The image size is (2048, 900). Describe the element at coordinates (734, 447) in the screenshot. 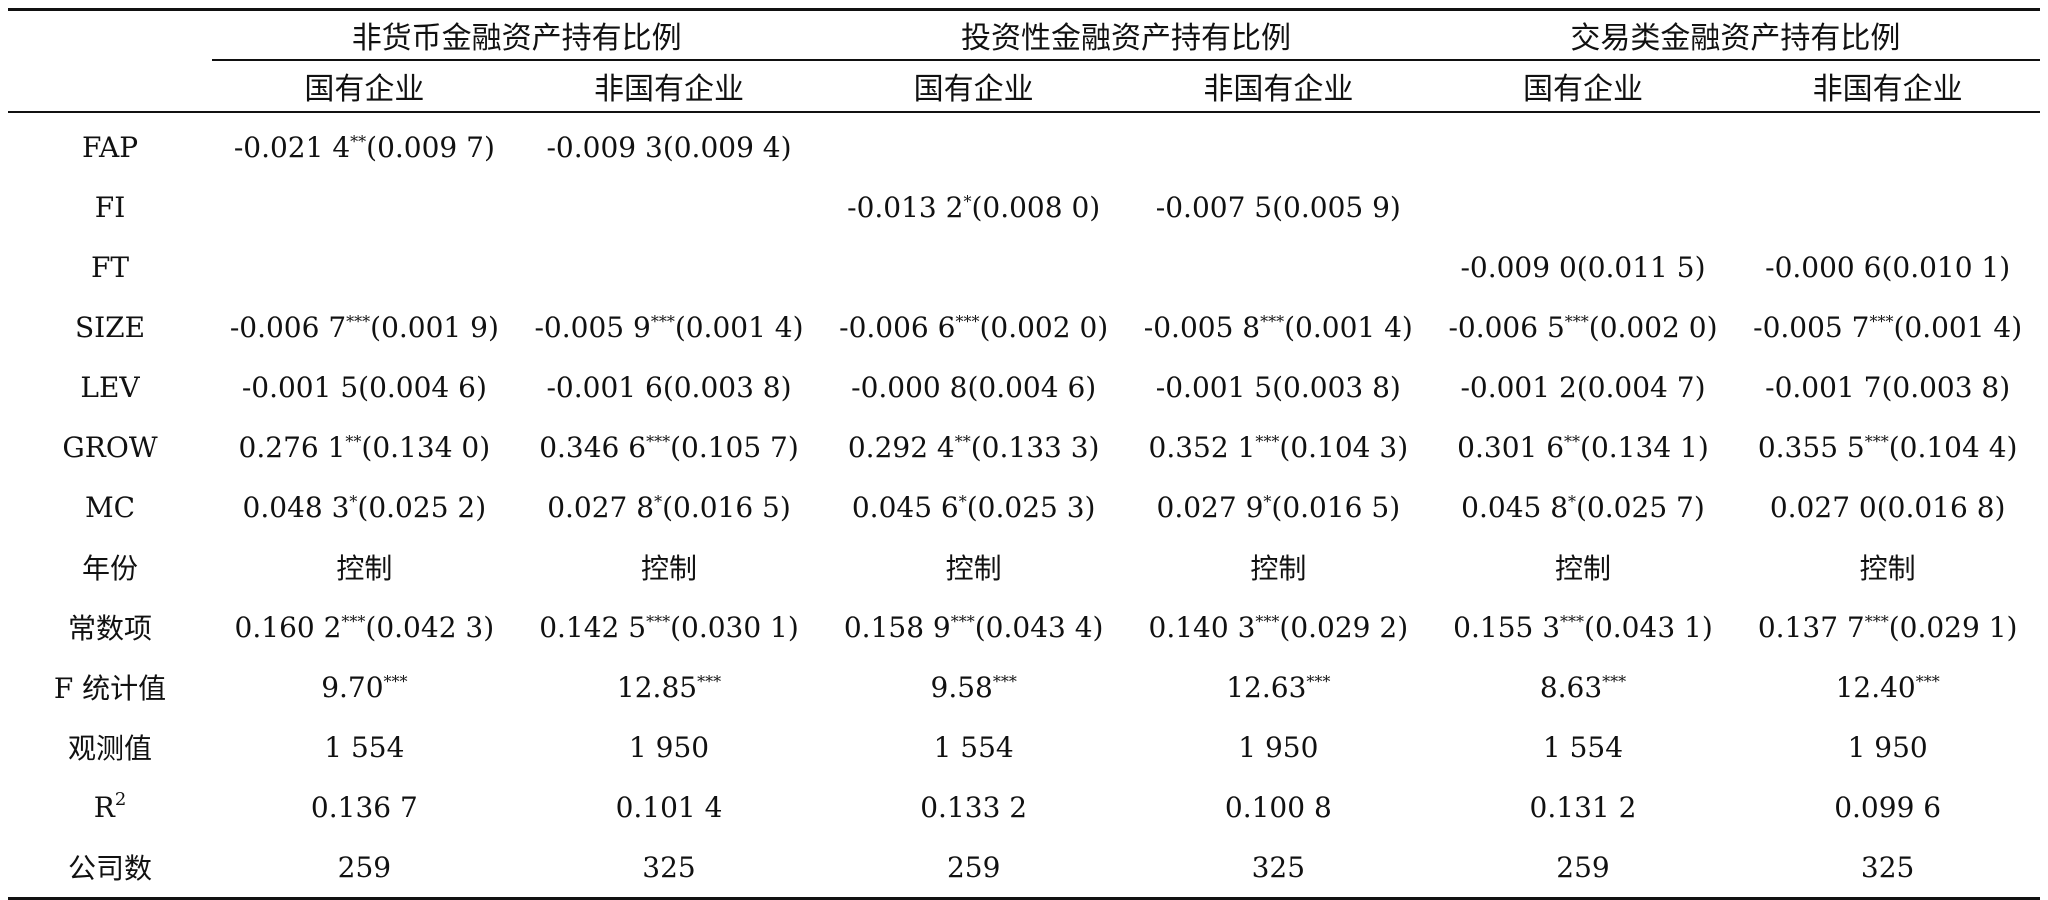

I see `standard-error: (0.105 7)` at that location.